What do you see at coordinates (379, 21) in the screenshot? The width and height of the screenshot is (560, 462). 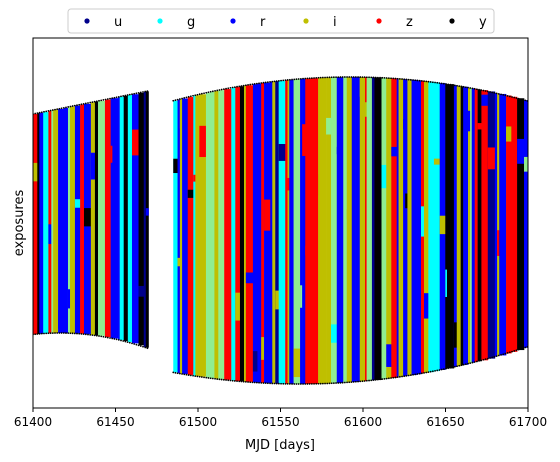 I see `legend-marker-z` at bounding box center [379, 21].